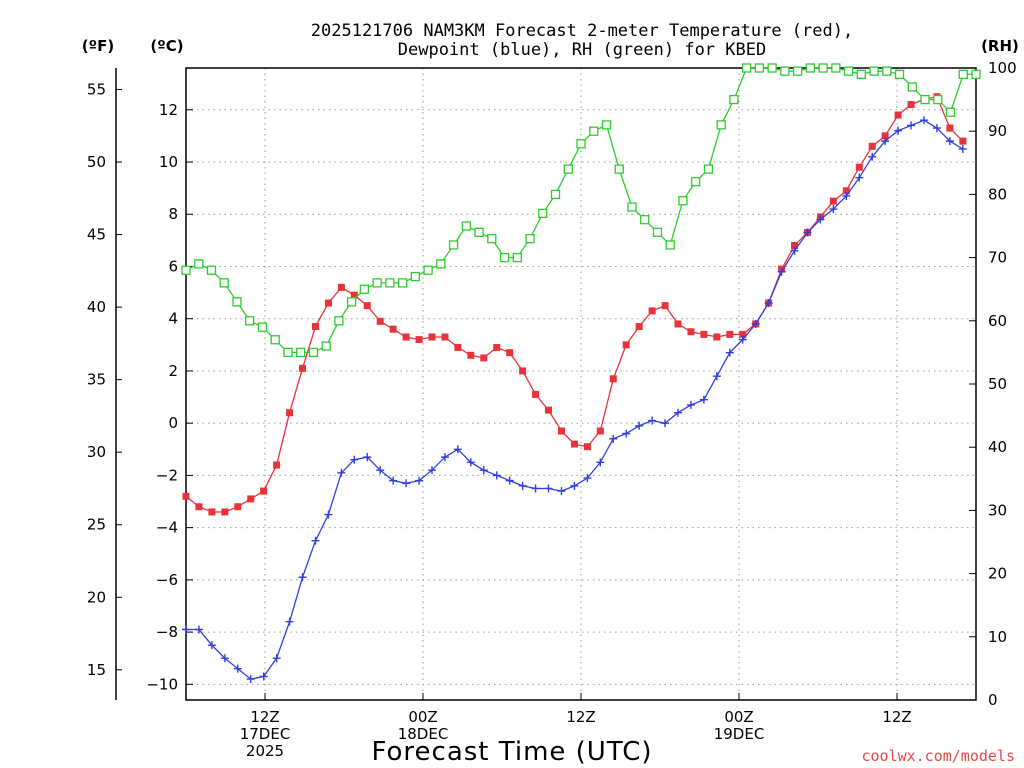 The width and height of the screenshot is (1024, 768). What do you see at coordinates (167, 632) in the screenshot?
I see `celsius-tick-label: −8` at bounding box center [167, 632].